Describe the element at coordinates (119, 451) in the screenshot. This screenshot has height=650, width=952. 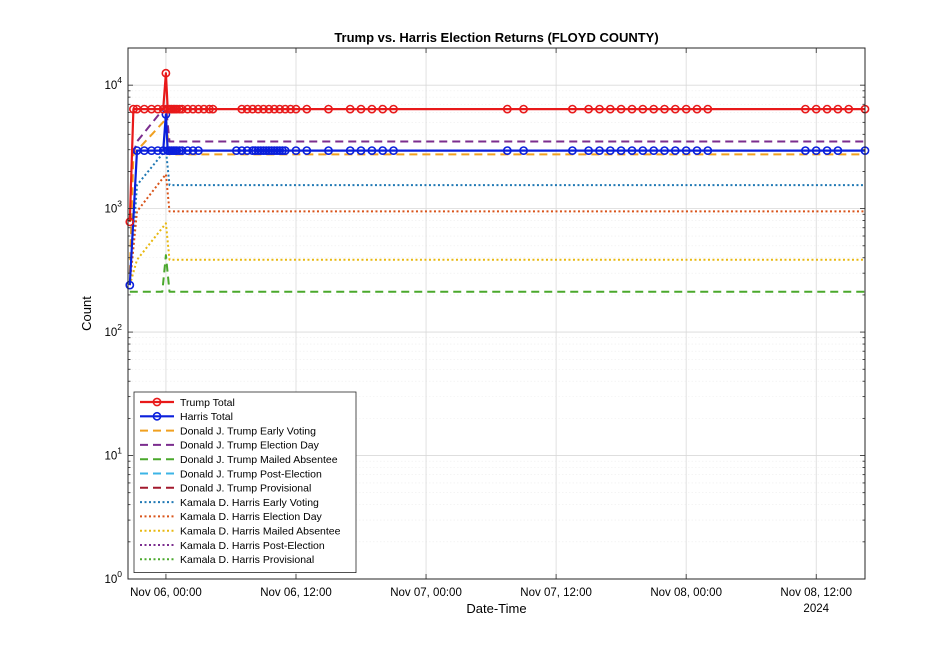
I see `y-tick-exponent: 1` at that location.